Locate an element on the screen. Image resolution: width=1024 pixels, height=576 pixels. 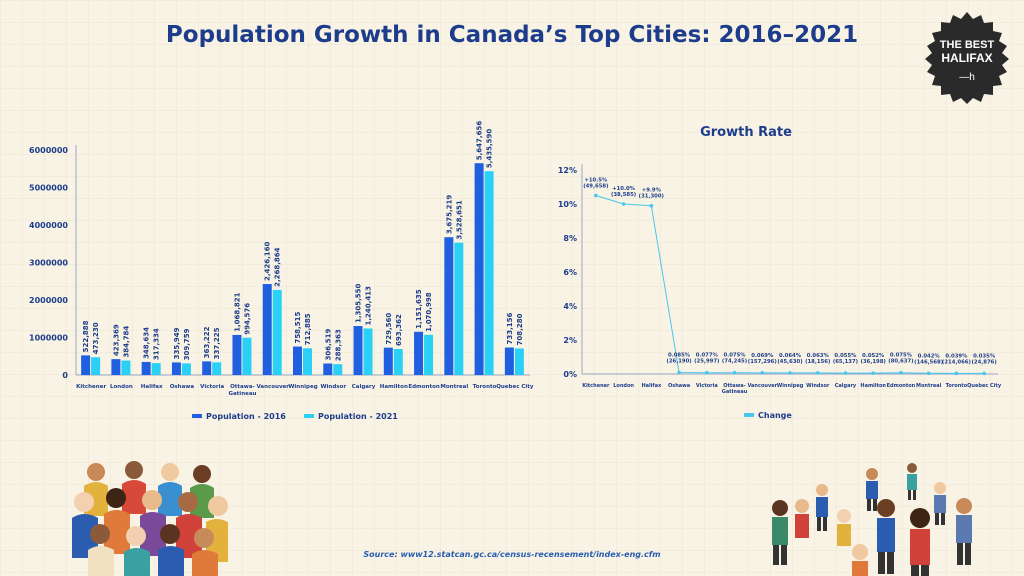
y-tick-label: 4000000 is located at coordinates (48, 225).